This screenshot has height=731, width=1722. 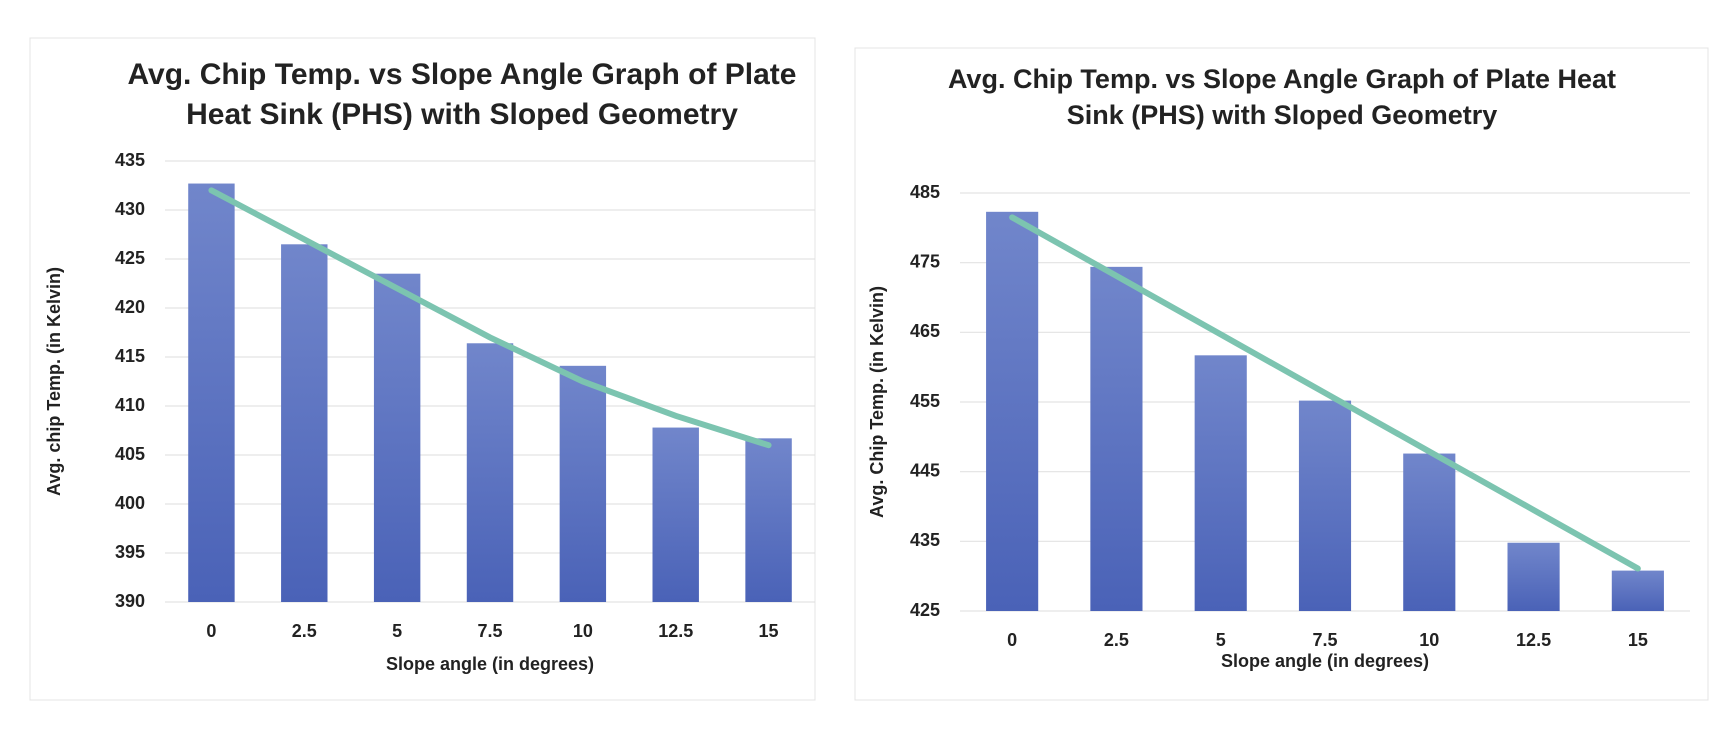 What do you see at coordinates (54, 381) in the screenshot?
I see `y-axis-label: Avg. chip Temp. (in Kelvin)` at bounding box center [54, 381].